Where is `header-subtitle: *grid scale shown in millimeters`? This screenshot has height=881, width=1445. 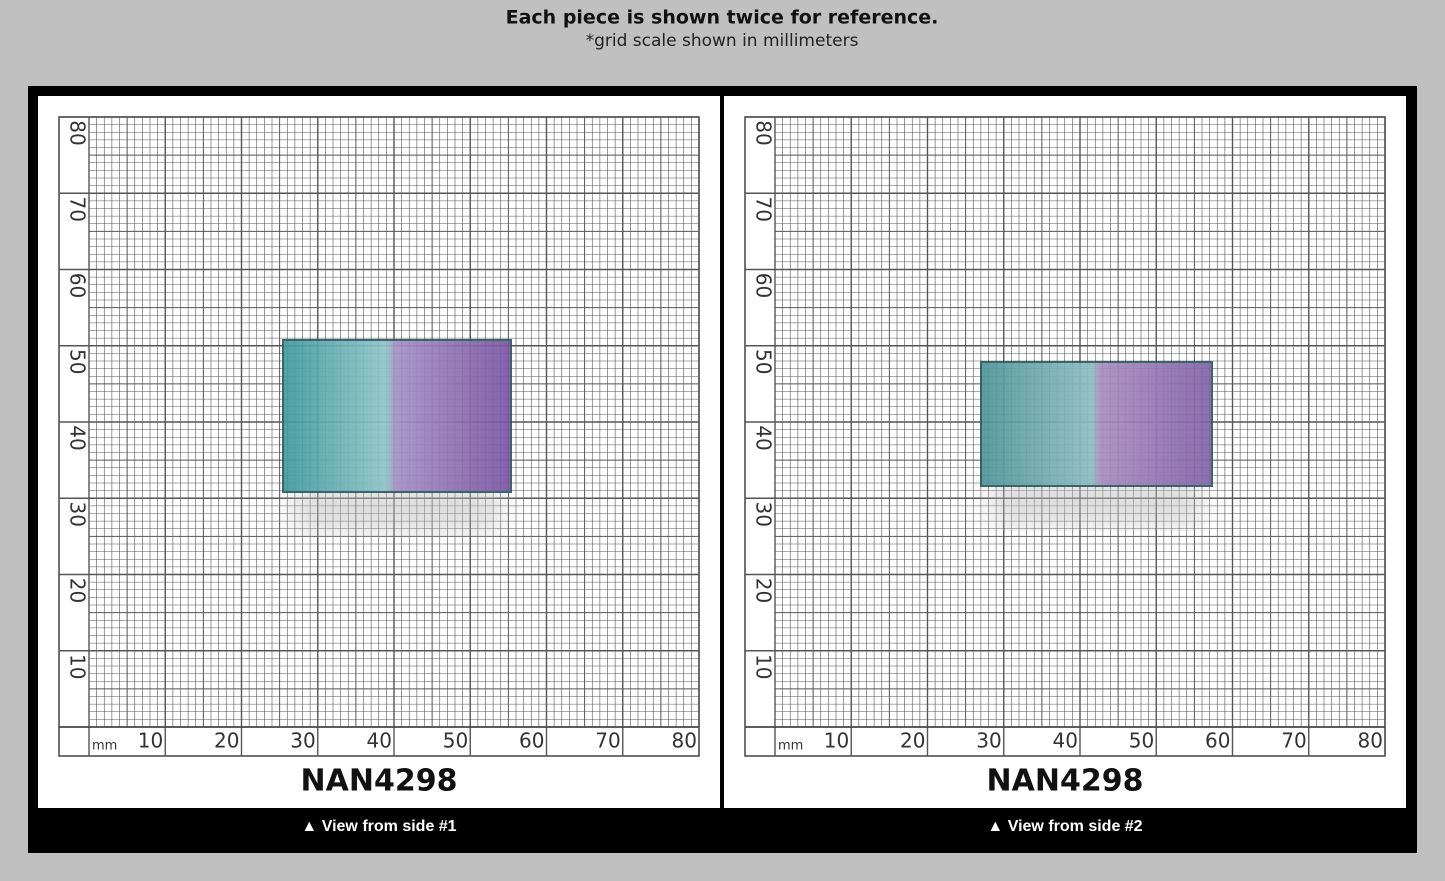 header-subtitle: *grid scale shown in millimeters is located at coordinates (722, 41).